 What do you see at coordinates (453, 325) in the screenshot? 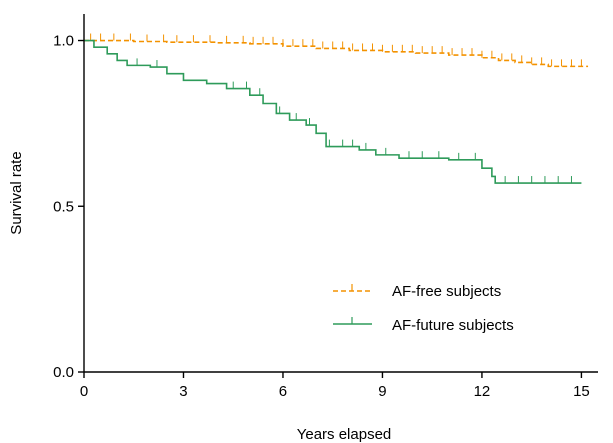
I see `legend-label-af-future: AF-future subjects` at bounding box center [453, 325].